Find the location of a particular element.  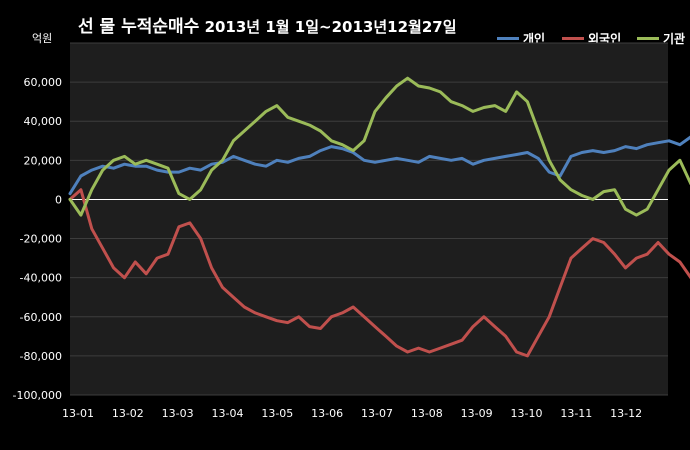

chart-title-main: 선 물 누적순매수 is located at coordinates (139, 27).